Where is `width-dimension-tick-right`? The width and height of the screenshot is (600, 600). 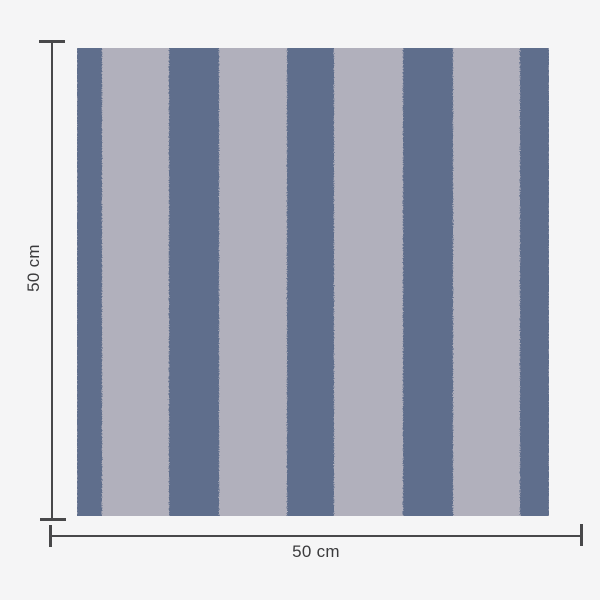 width-dimension-tick-right is located at coordinates (581, 535).